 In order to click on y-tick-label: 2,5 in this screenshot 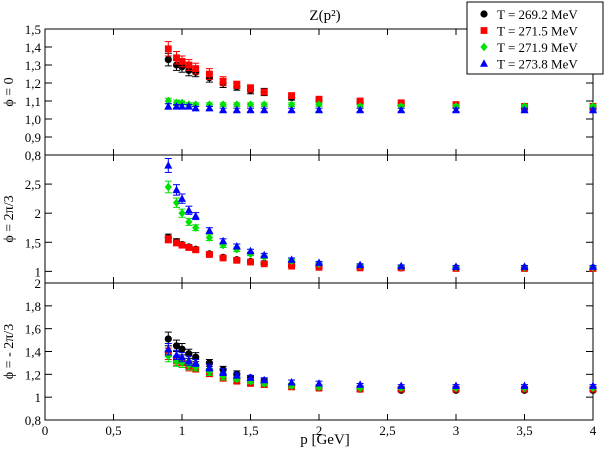, I will do `click(33, 184)`.